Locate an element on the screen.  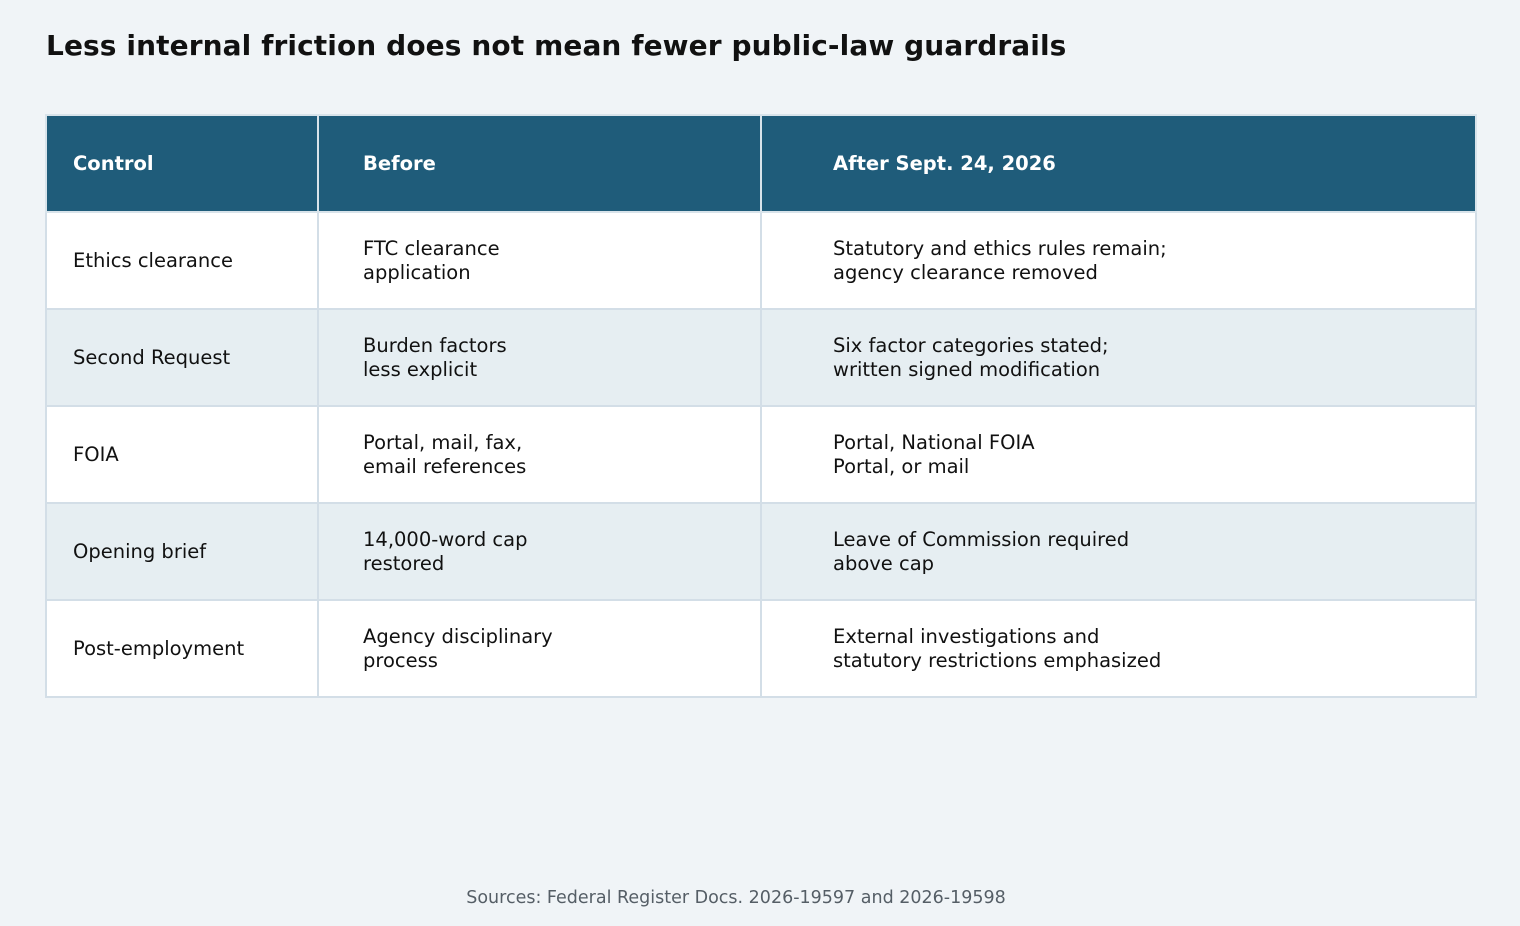
before-cell: FTC clearance application is located at coordinates (539, 260).